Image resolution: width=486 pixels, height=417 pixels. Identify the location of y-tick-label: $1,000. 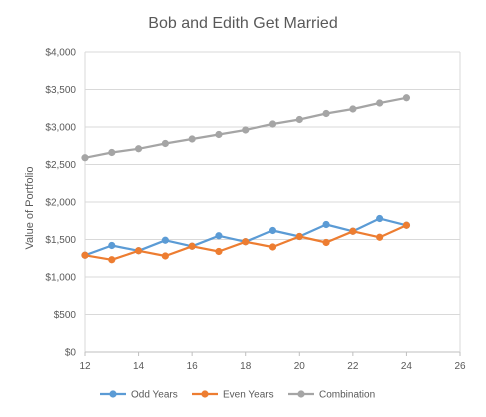
(60, 278).